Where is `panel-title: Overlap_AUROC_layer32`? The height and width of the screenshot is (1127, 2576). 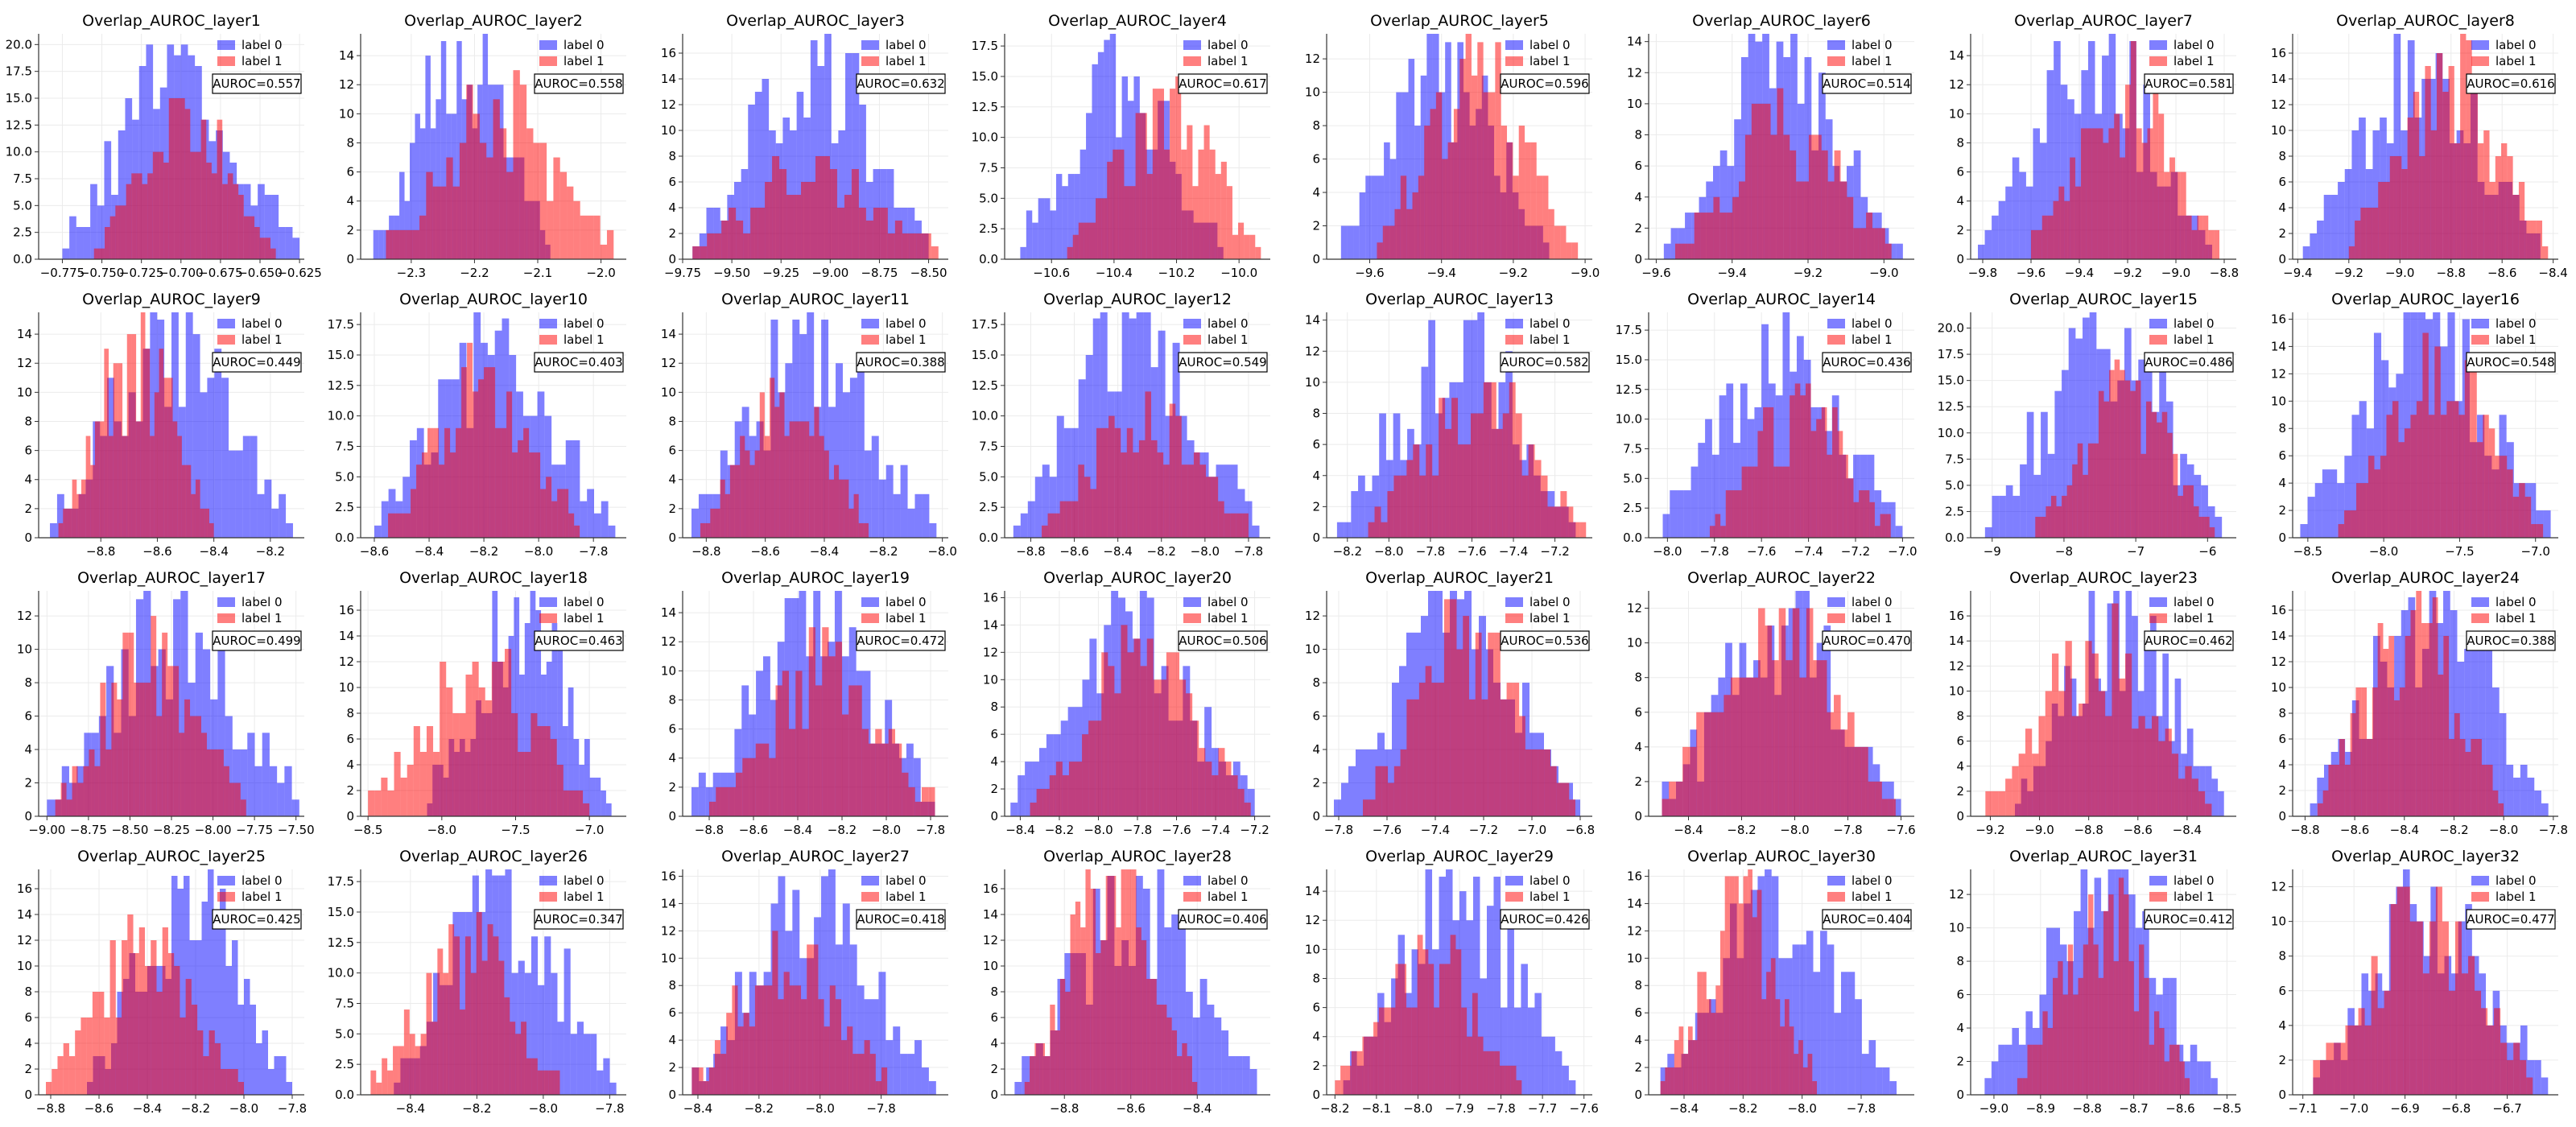
panel-title: Overlap_AUROC_layer32 is located at coordinates (2425, 856).